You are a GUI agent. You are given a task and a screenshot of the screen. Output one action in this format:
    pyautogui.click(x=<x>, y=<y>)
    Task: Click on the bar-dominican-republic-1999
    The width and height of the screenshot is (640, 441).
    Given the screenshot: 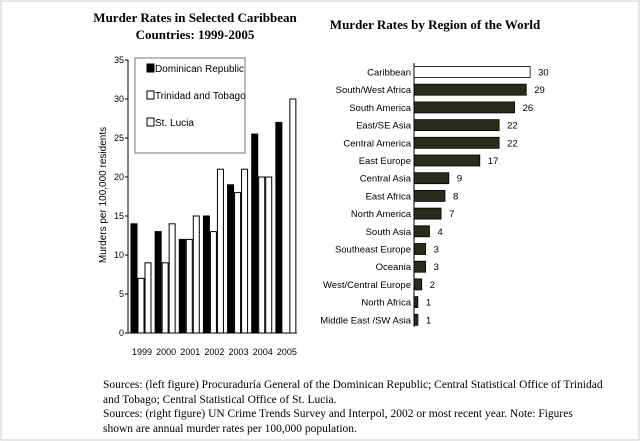 What is the action you would take?
    pyautogui.click(x=134, y=278)
    